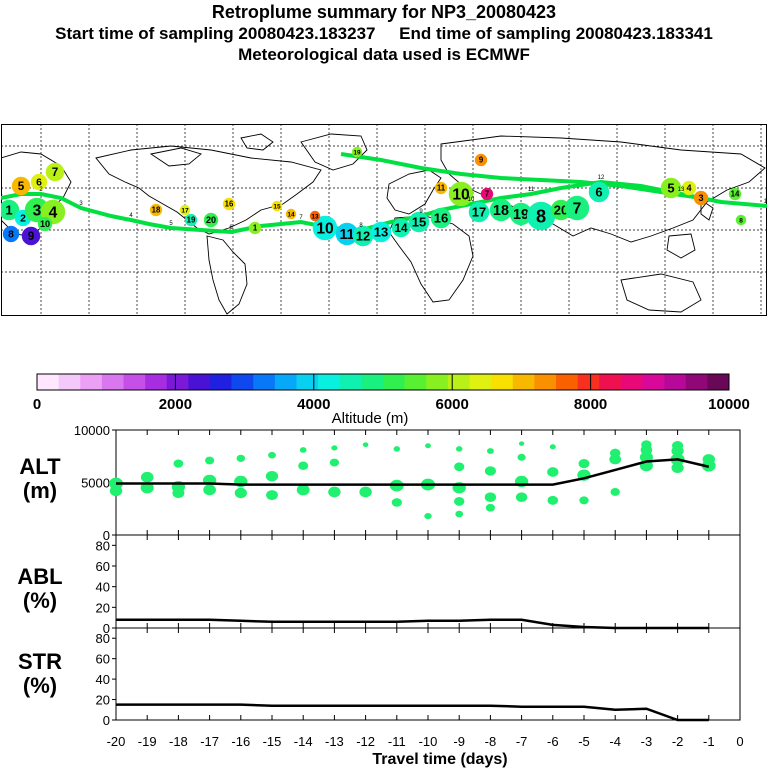 The height and width of the screenshot is (768, 768). Describe the element at coordinates (553, 741) in the screenshot. I see `x-tick-label: -6` at that location.